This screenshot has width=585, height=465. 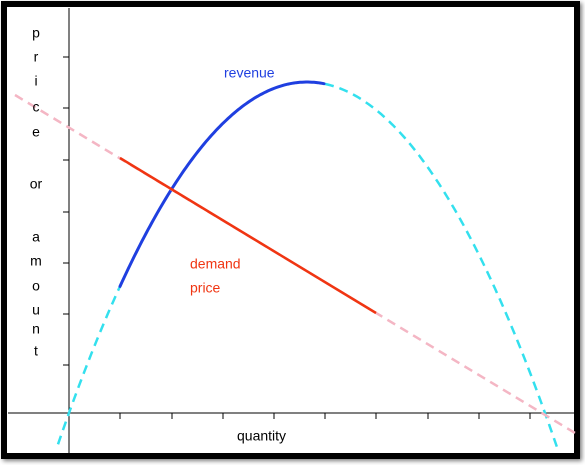 I want to click on y-axis-label-line: u, so click(x=36, y=310).